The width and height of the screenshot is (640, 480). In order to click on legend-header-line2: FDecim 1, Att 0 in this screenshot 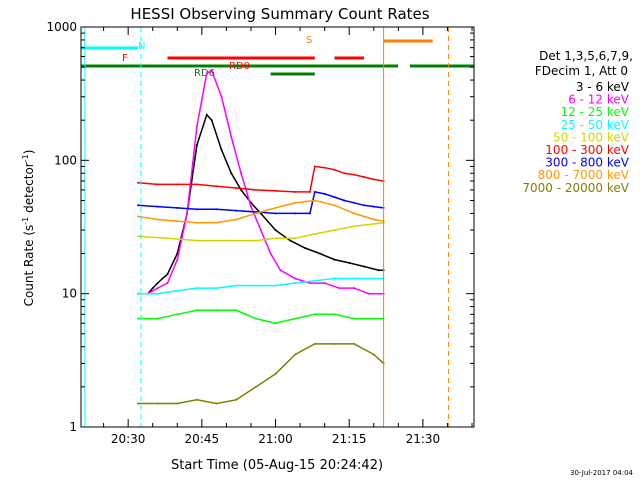, I will do `click(581, 71)`.